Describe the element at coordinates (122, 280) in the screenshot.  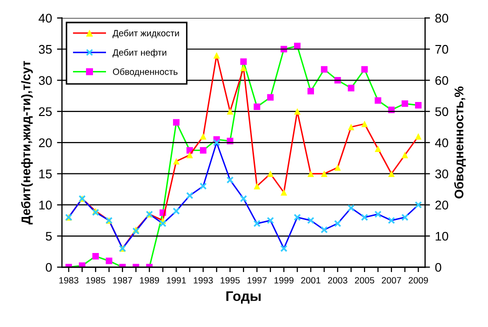
I see `x-tick-label: 1987` at that location.